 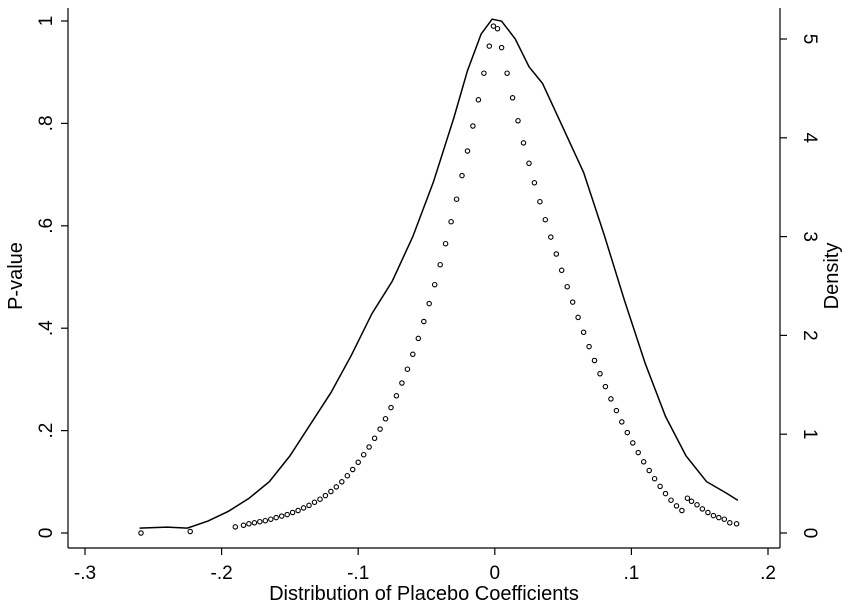 I want to click on y-right-tick-label: 1, so click(x=809, y=434).